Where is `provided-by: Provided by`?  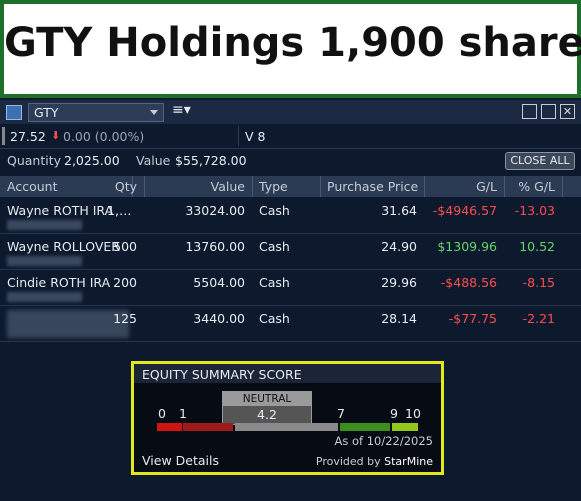
provided-by: Provided by is located at coordinates (348, 461).